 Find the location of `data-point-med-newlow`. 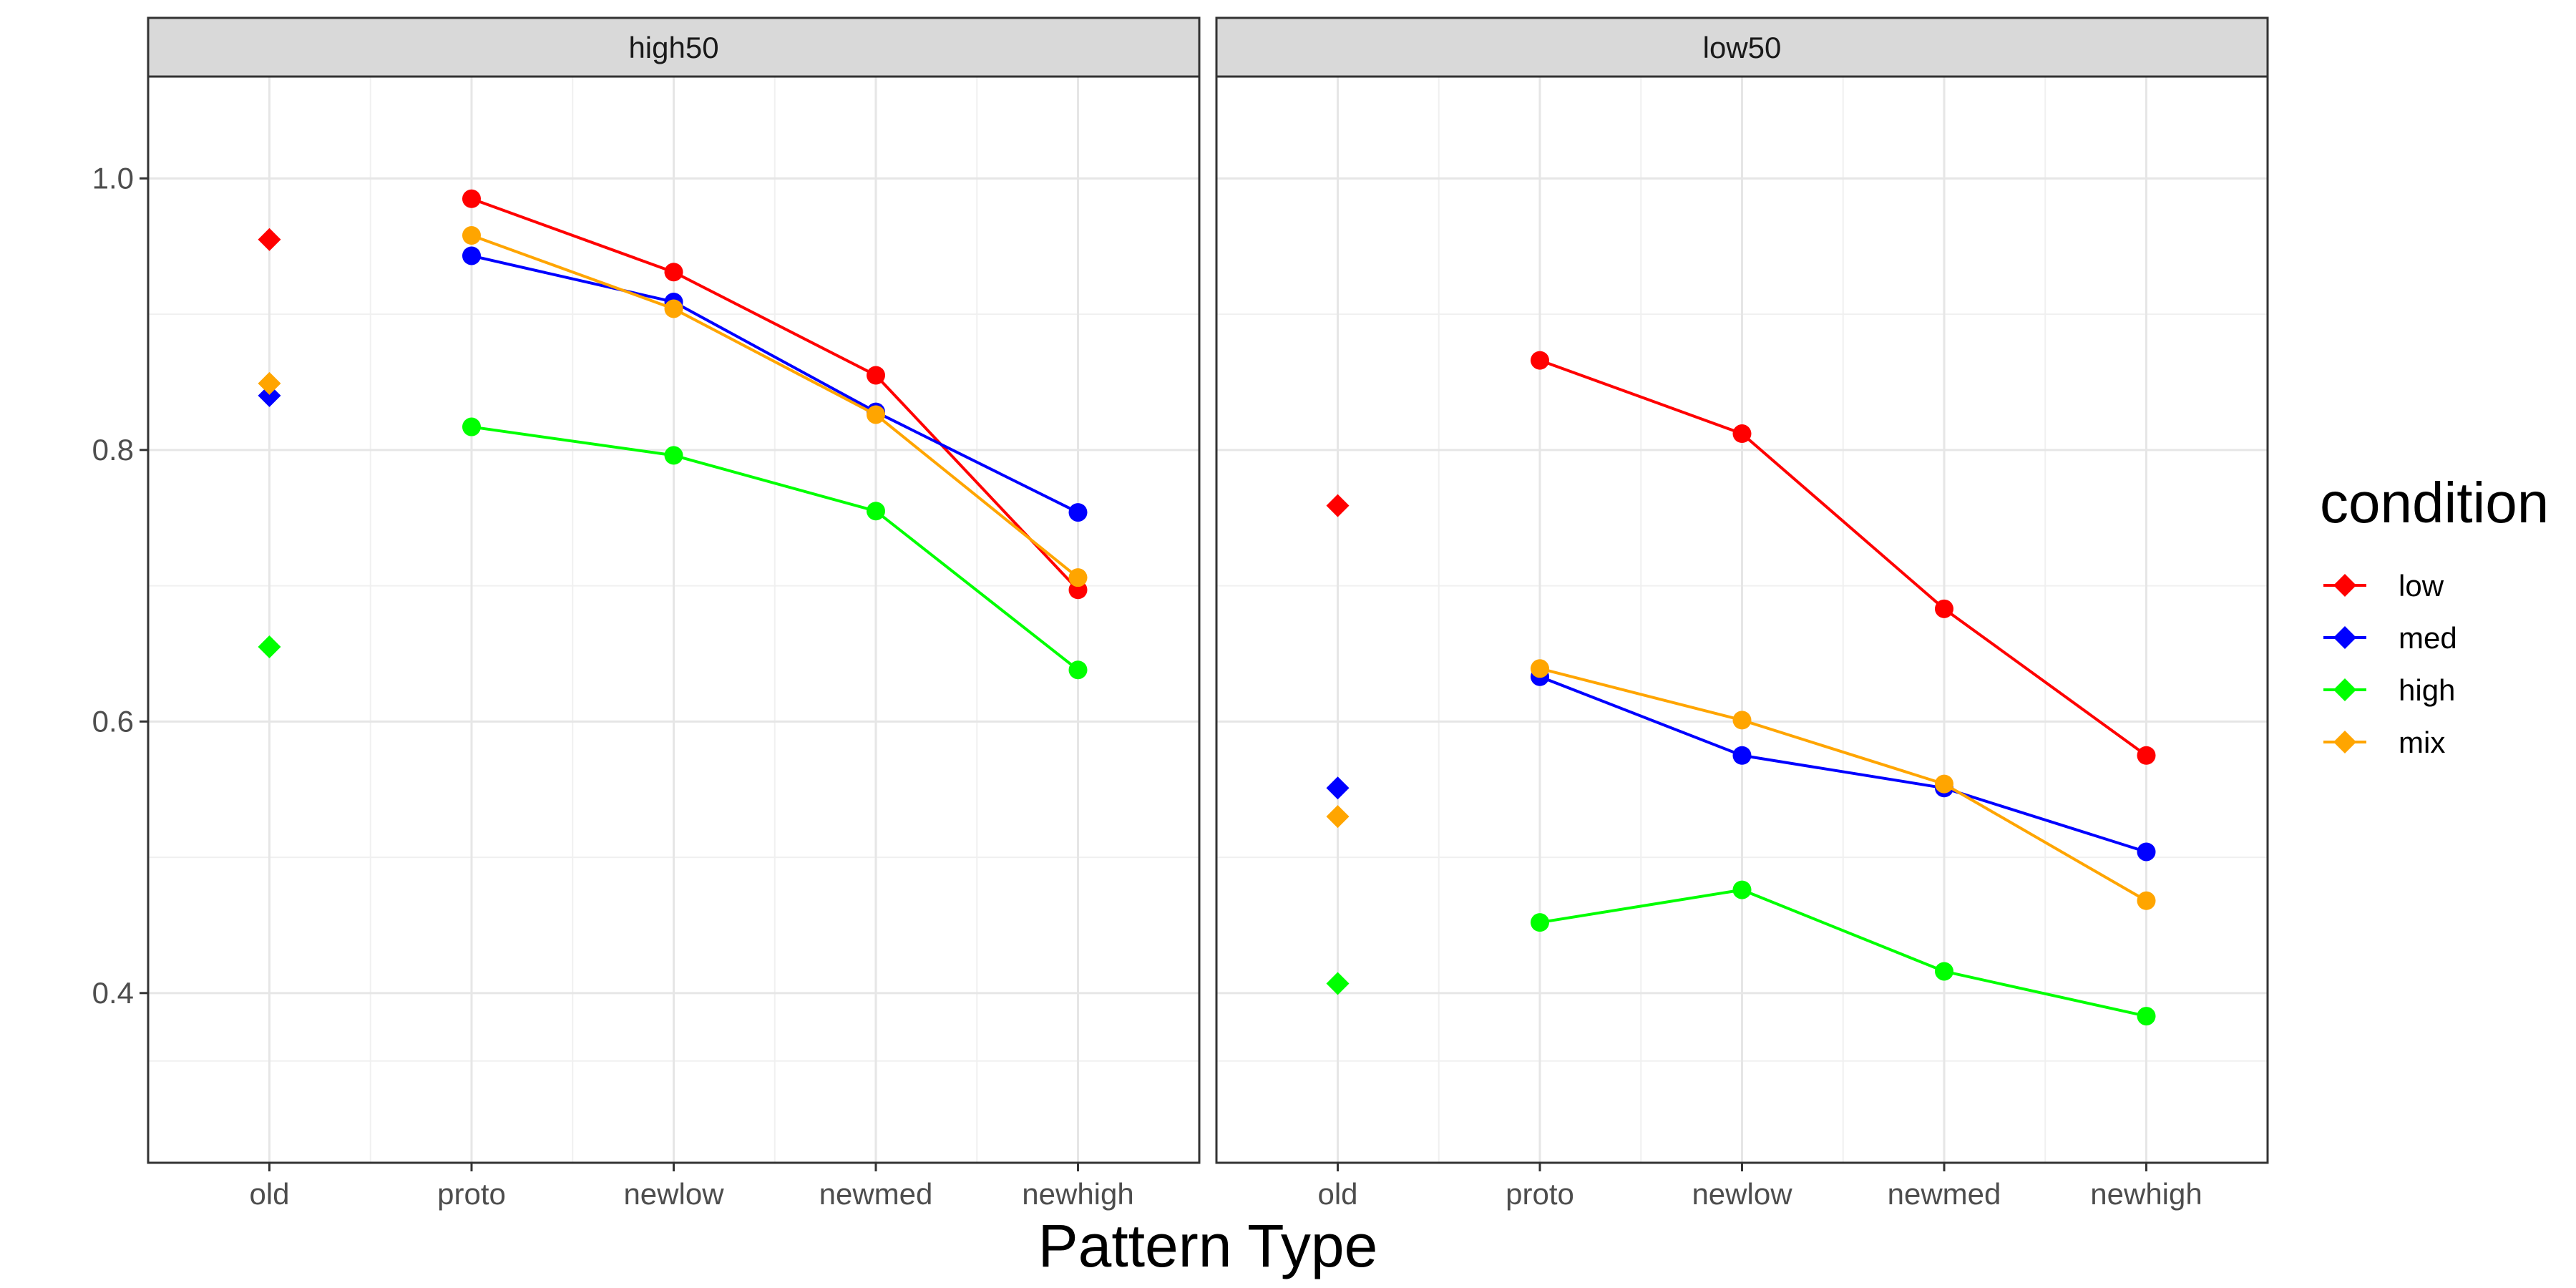

data-point-med-newlow is located at coordinates (1742, 755).